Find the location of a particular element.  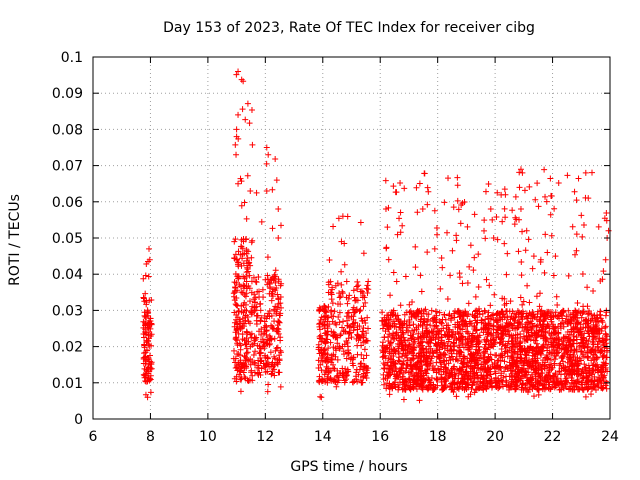

x-axis-label: GPS time / hours is located at coordinates (348, 467).